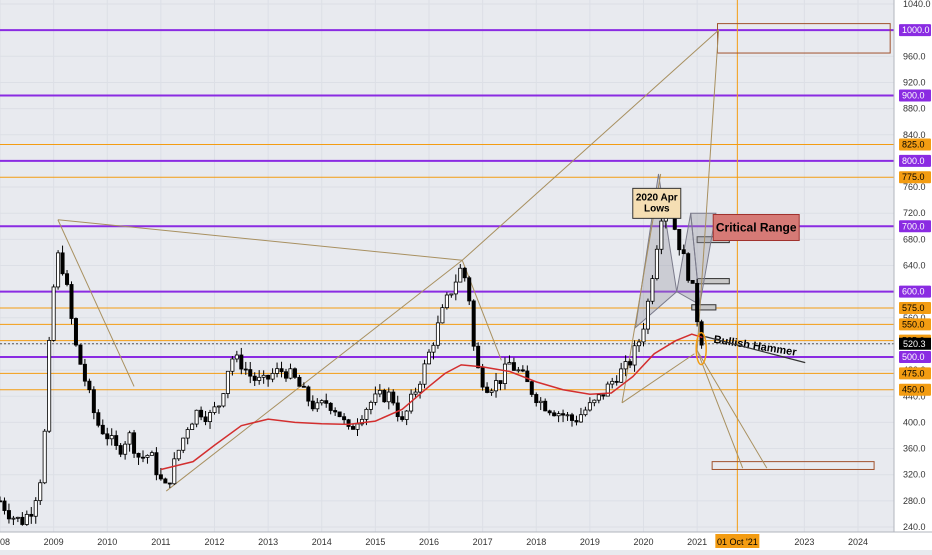 The height and width of the screenshot is (555, 932). What do you see at coordinates (657, 203) in the screenshot?
I see `note-box` at bounding box center [657, 203].